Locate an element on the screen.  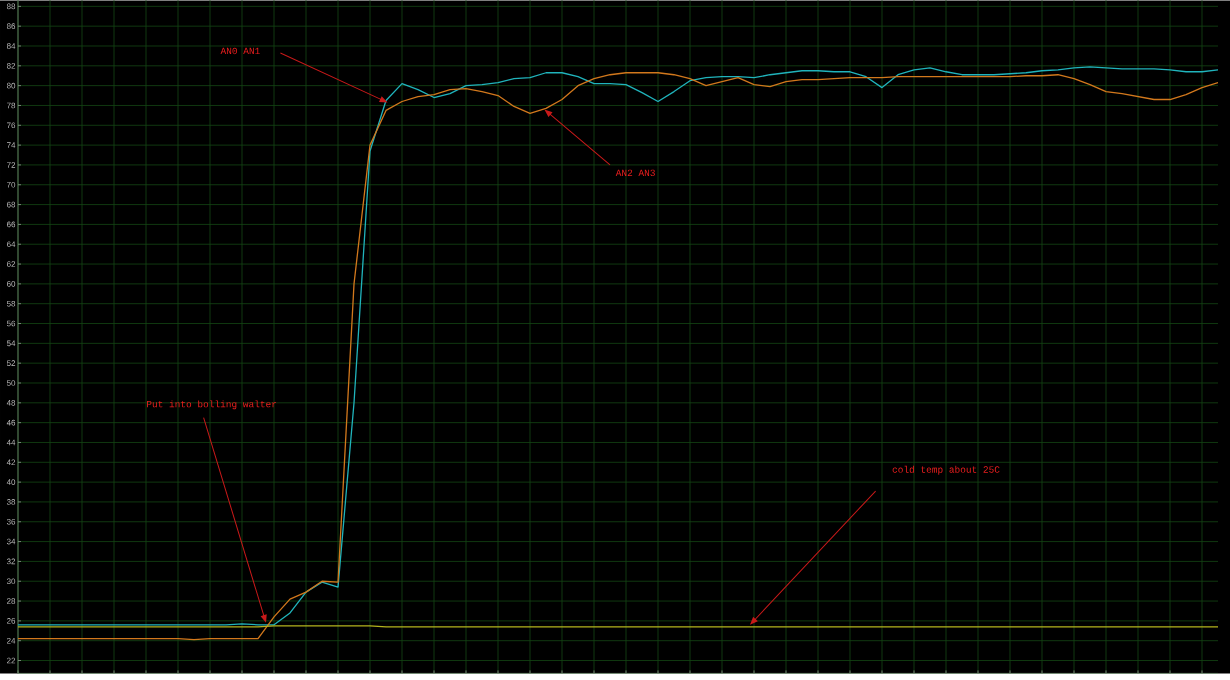
annotation: AN2 AN3 is located at coordinates (635, 172).